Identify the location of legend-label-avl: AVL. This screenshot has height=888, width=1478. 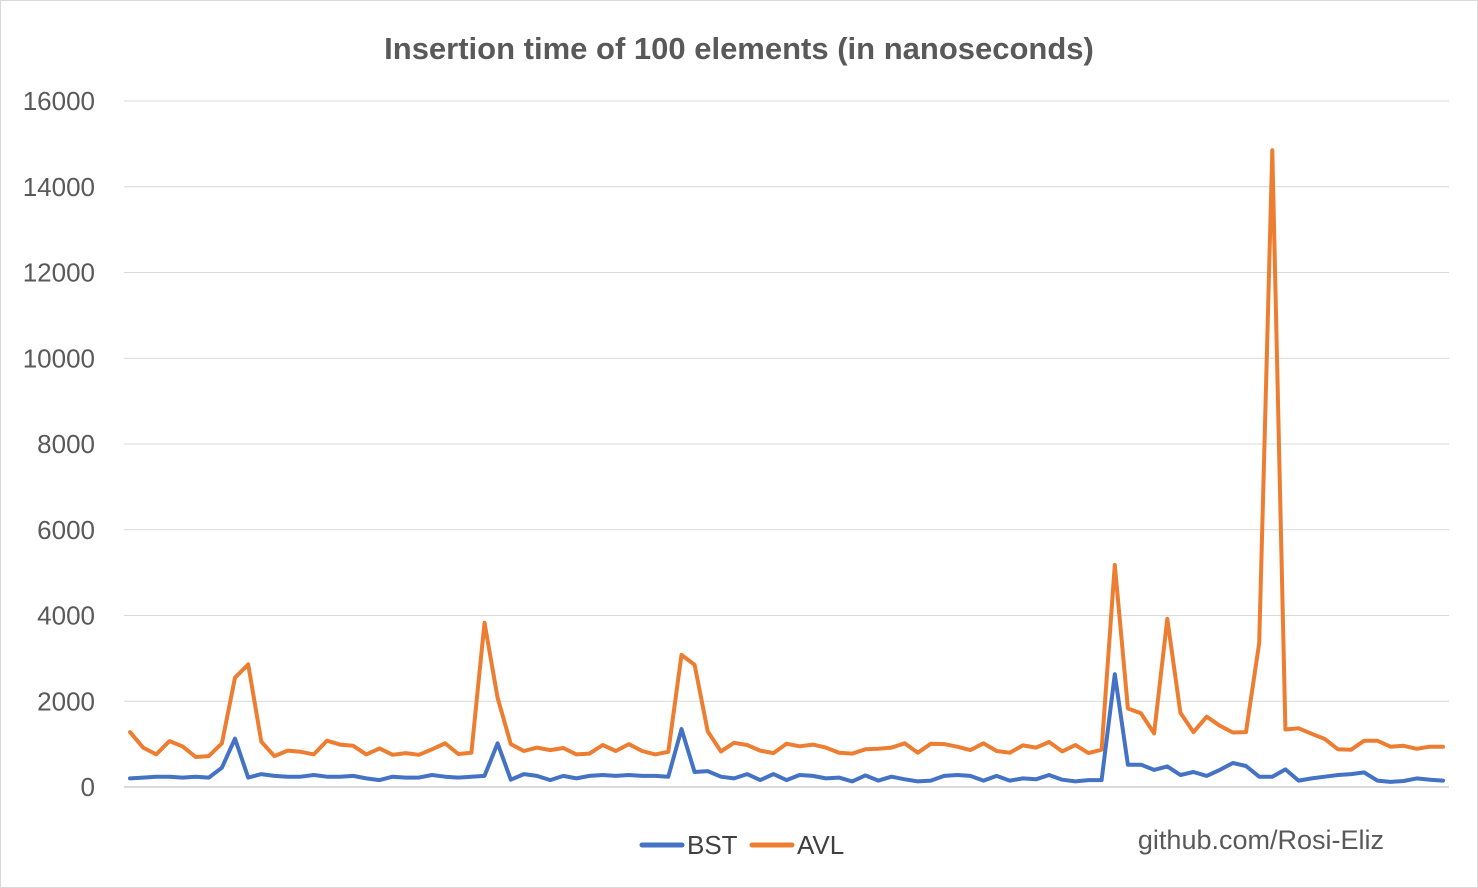
(820, 845).